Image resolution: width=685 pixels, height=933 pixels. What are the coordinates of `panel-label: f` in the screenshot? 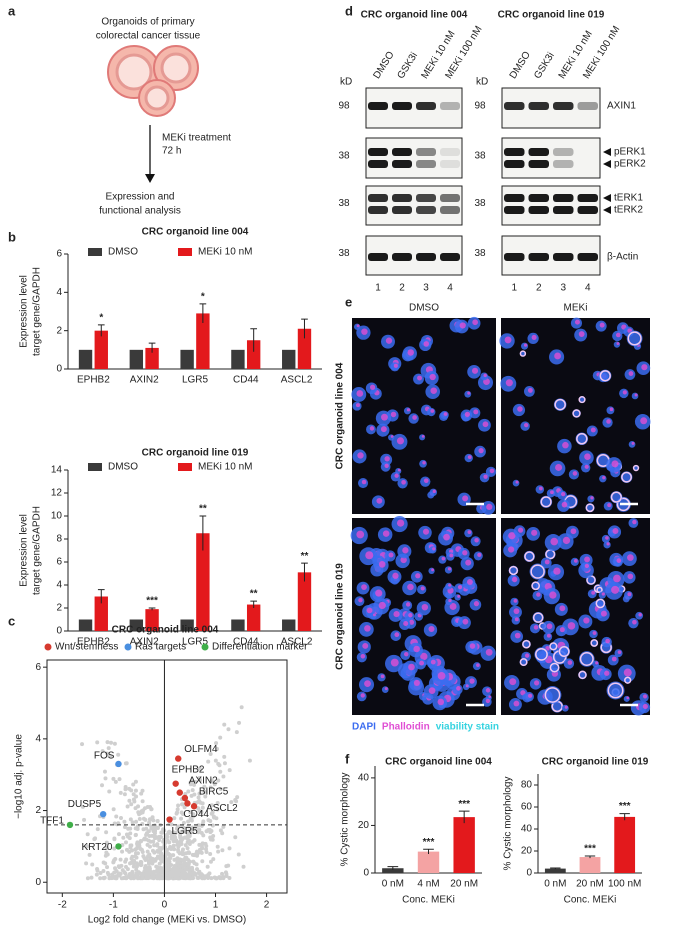 It's located at (347, 758).